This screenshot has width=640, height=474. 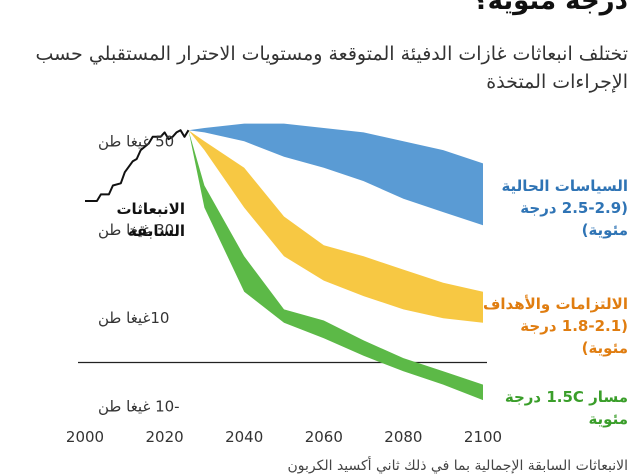 What do you see at coordinates (244, 437) in the screenshot?
I see `x-tick-label: 2040` at bounding box center [244, 437].